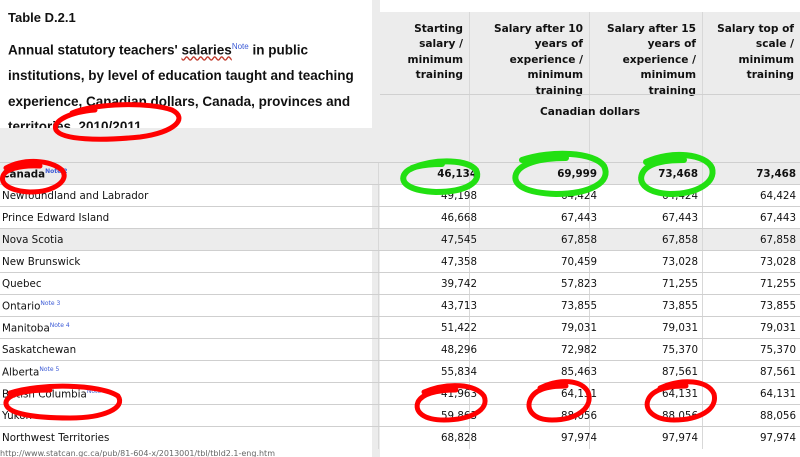 The image size is (800, 457). Describe the element at coordinates (400, 349) in the screenshot. I see `table-row: Saskatchewan 48,296 72,982 75,370 75,370` at that location.